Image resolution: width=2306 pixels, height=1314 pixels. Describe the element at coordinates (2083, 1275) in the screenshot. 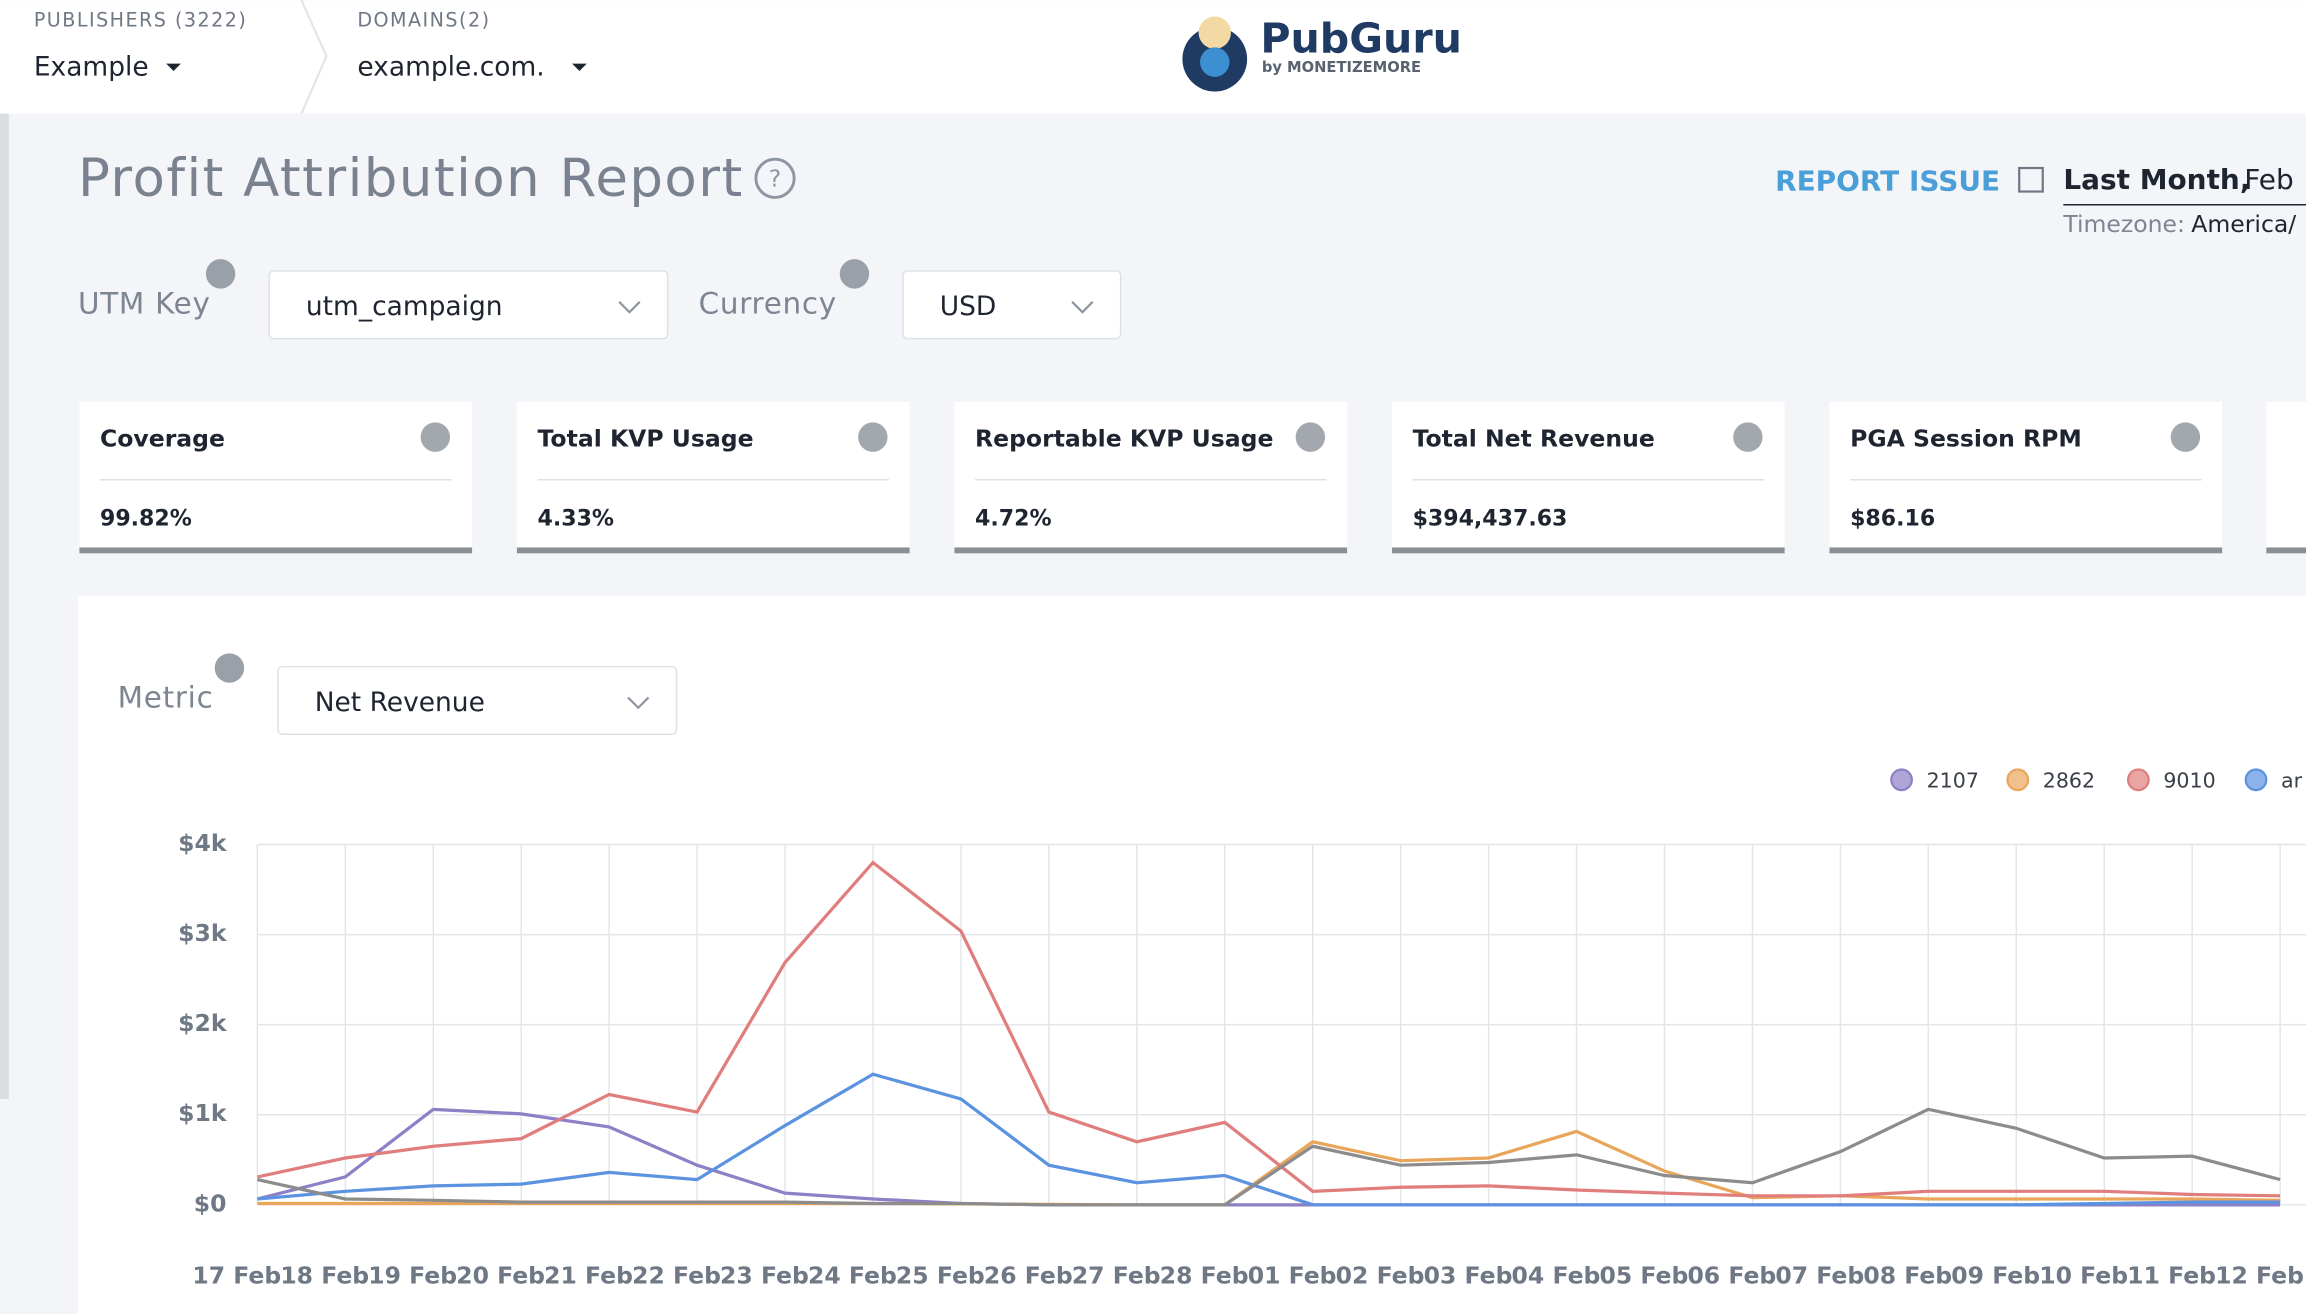

I see `x-tick-label: 10 Feb` at that location.